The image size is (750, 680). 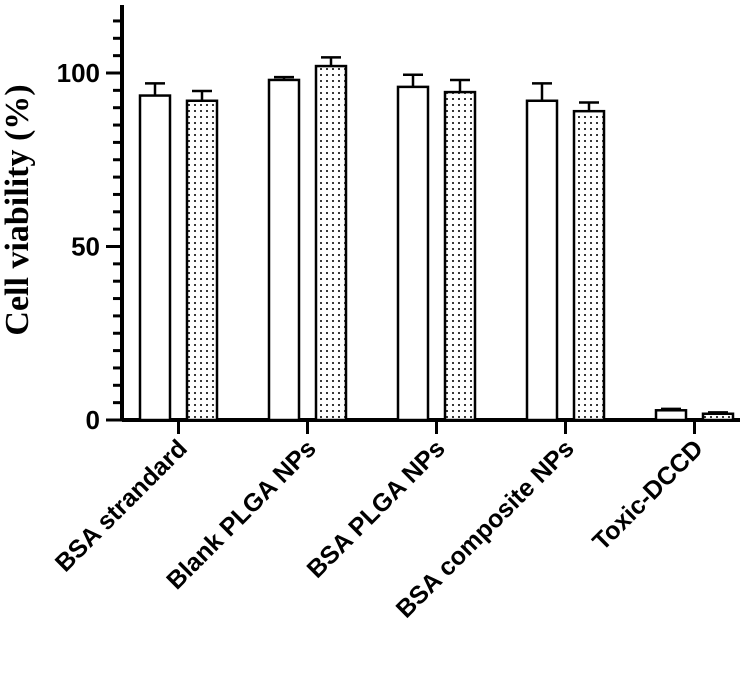 I want to click on y-axis-title: Cell viability (%), so click(x=18, y=209).